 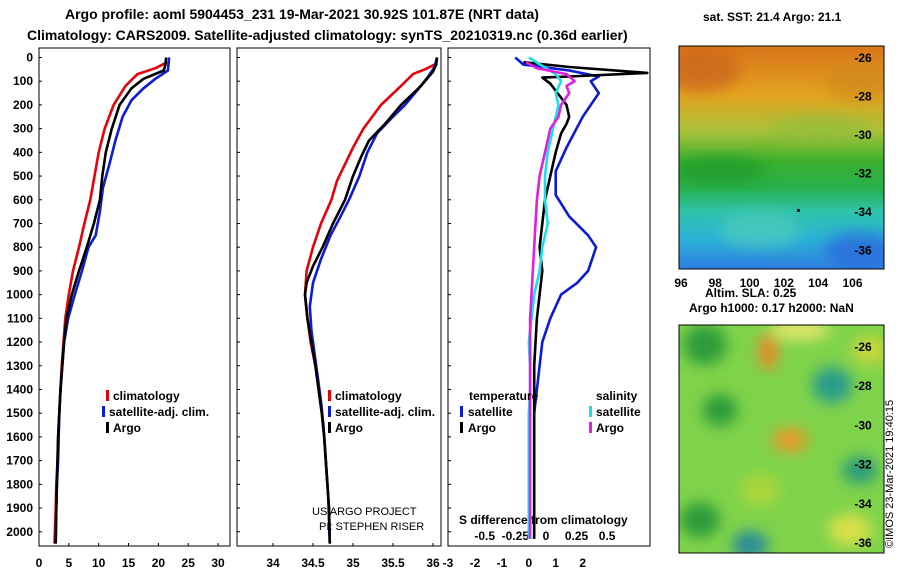 I want to click on map-x-tick-label: 104, so click(x=818, y=283).